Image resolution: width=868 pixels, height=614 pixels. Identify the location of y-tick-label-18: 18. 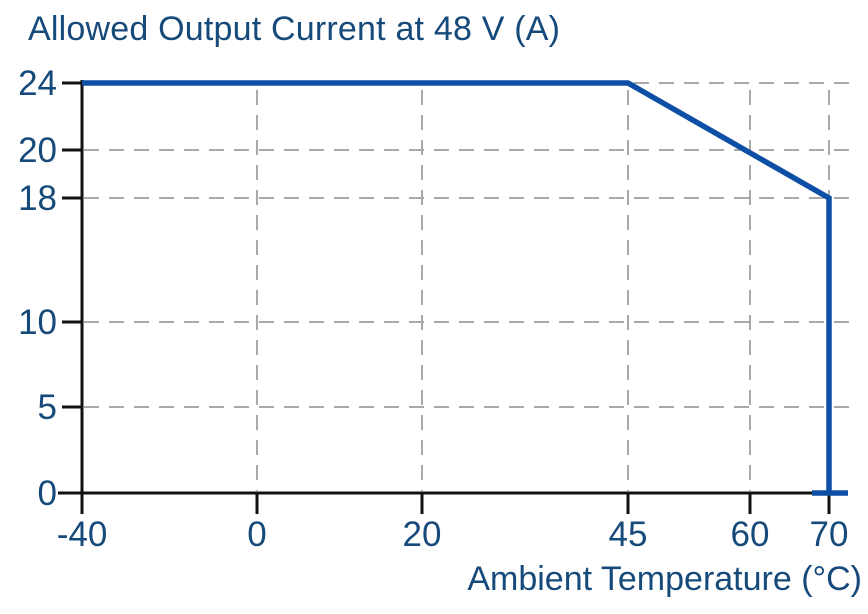
(37, 198).